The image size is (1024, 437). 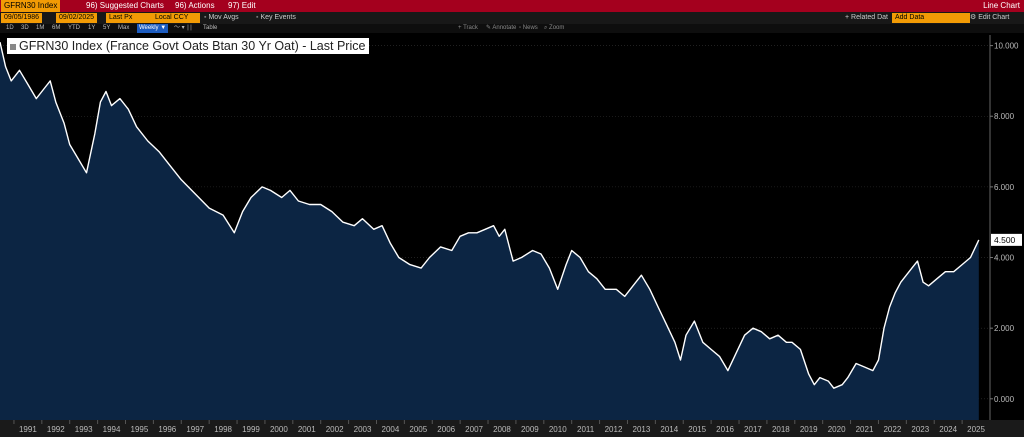 What do you see at coordinates (242, 5) in the screenshot?
I see `edit-menu: 97) Edit` at bounding box center [242, 5].